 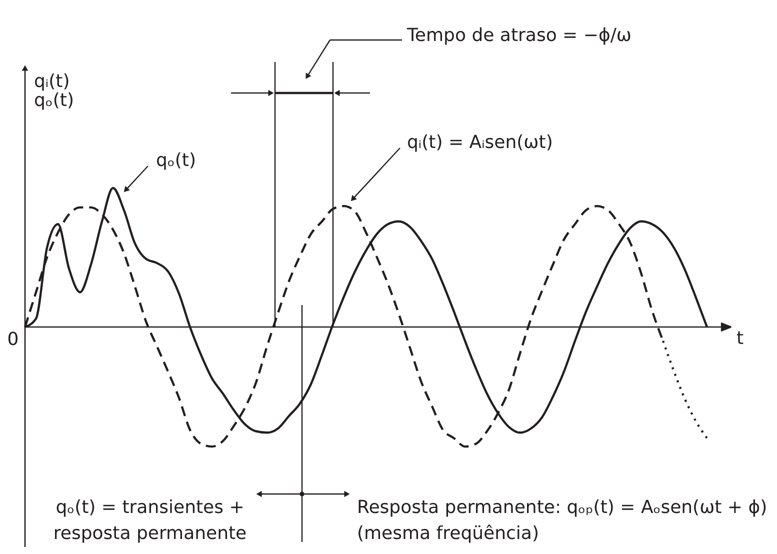 I want to click on text: Resposta permanente: qₒₚ(t) = Aₒsen(ωt + ϕ) (mesma freqüência), so click(x=562, y=520).